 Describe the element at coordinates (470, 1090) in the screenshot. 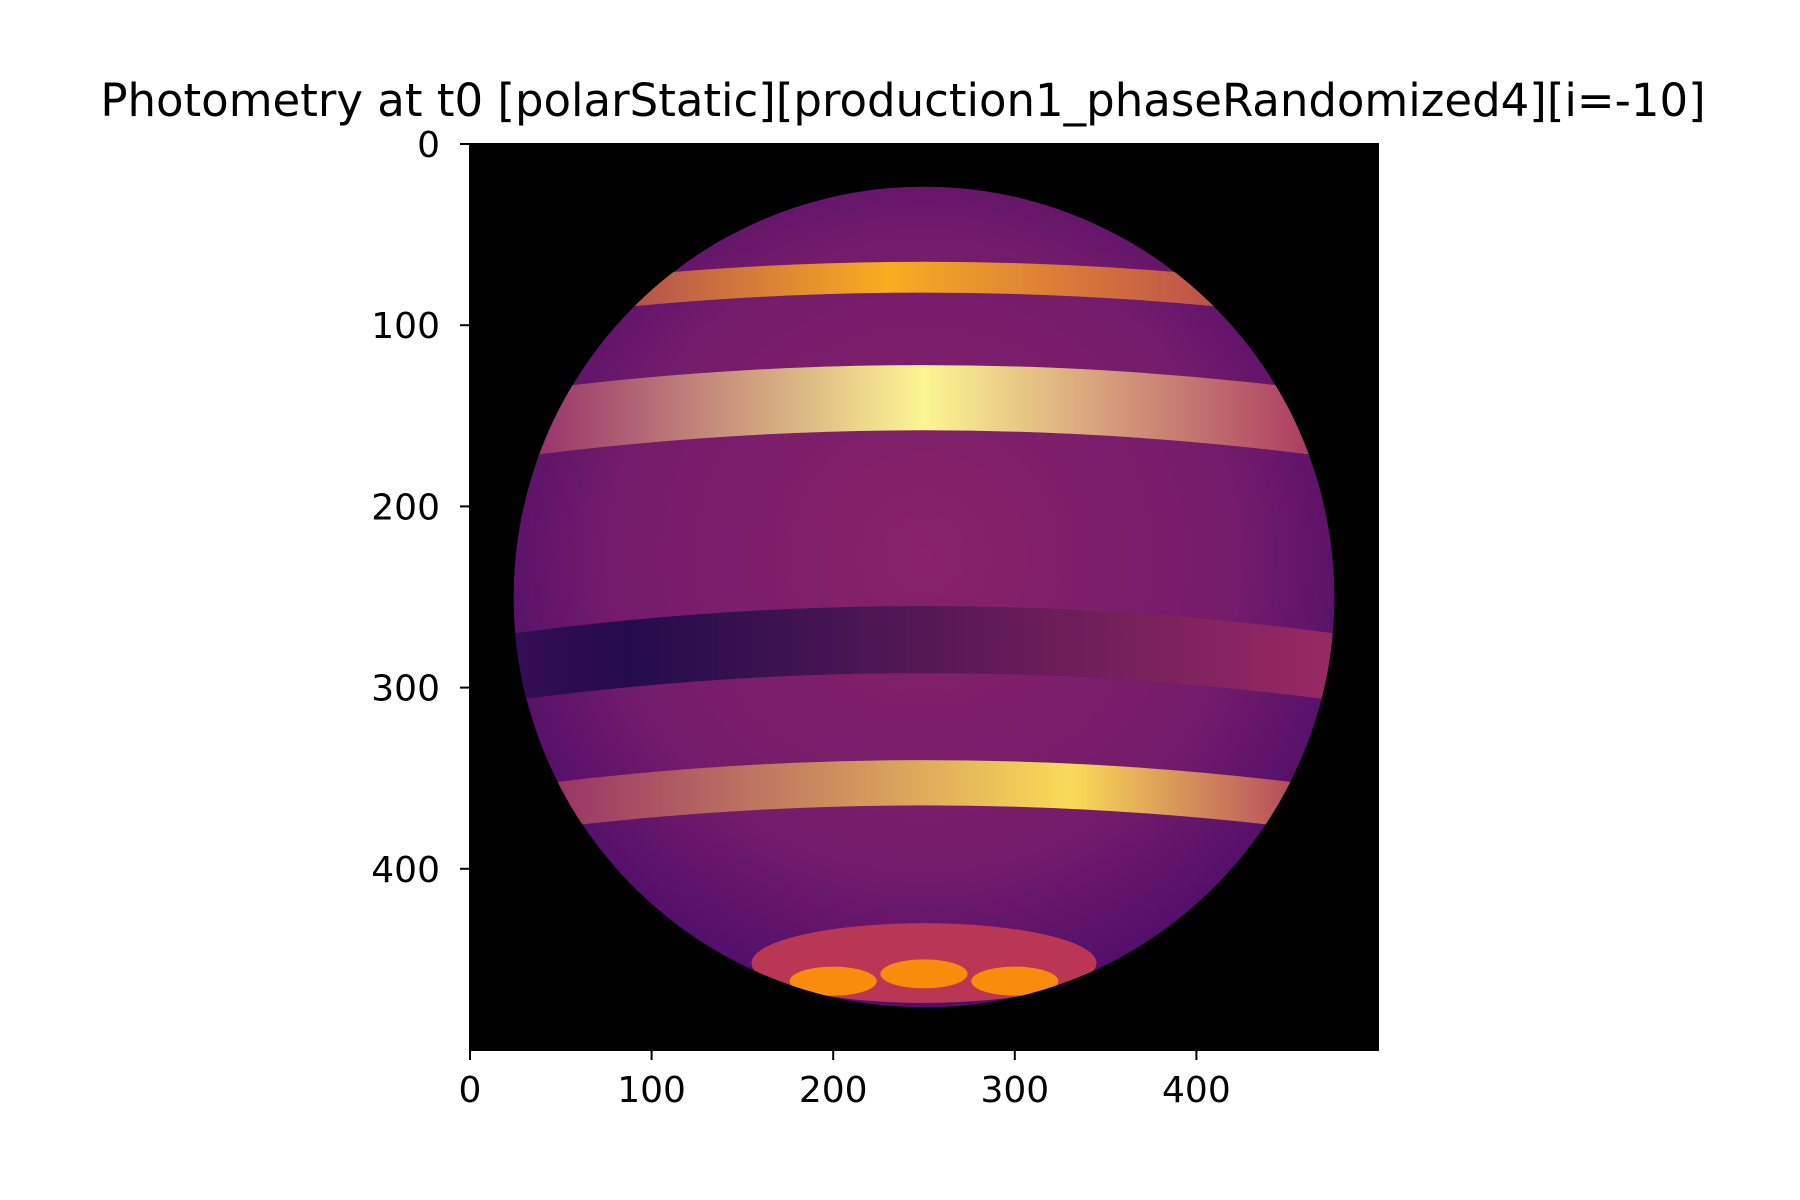

I see `x-tick-label: 0` at that location.